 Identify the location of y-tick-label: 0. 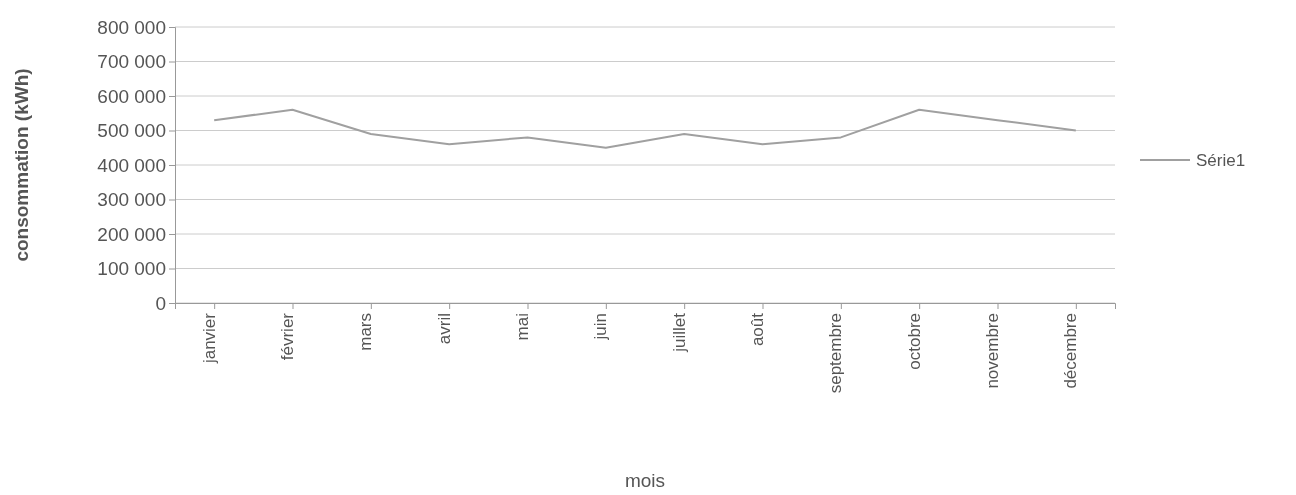
(160, 303).